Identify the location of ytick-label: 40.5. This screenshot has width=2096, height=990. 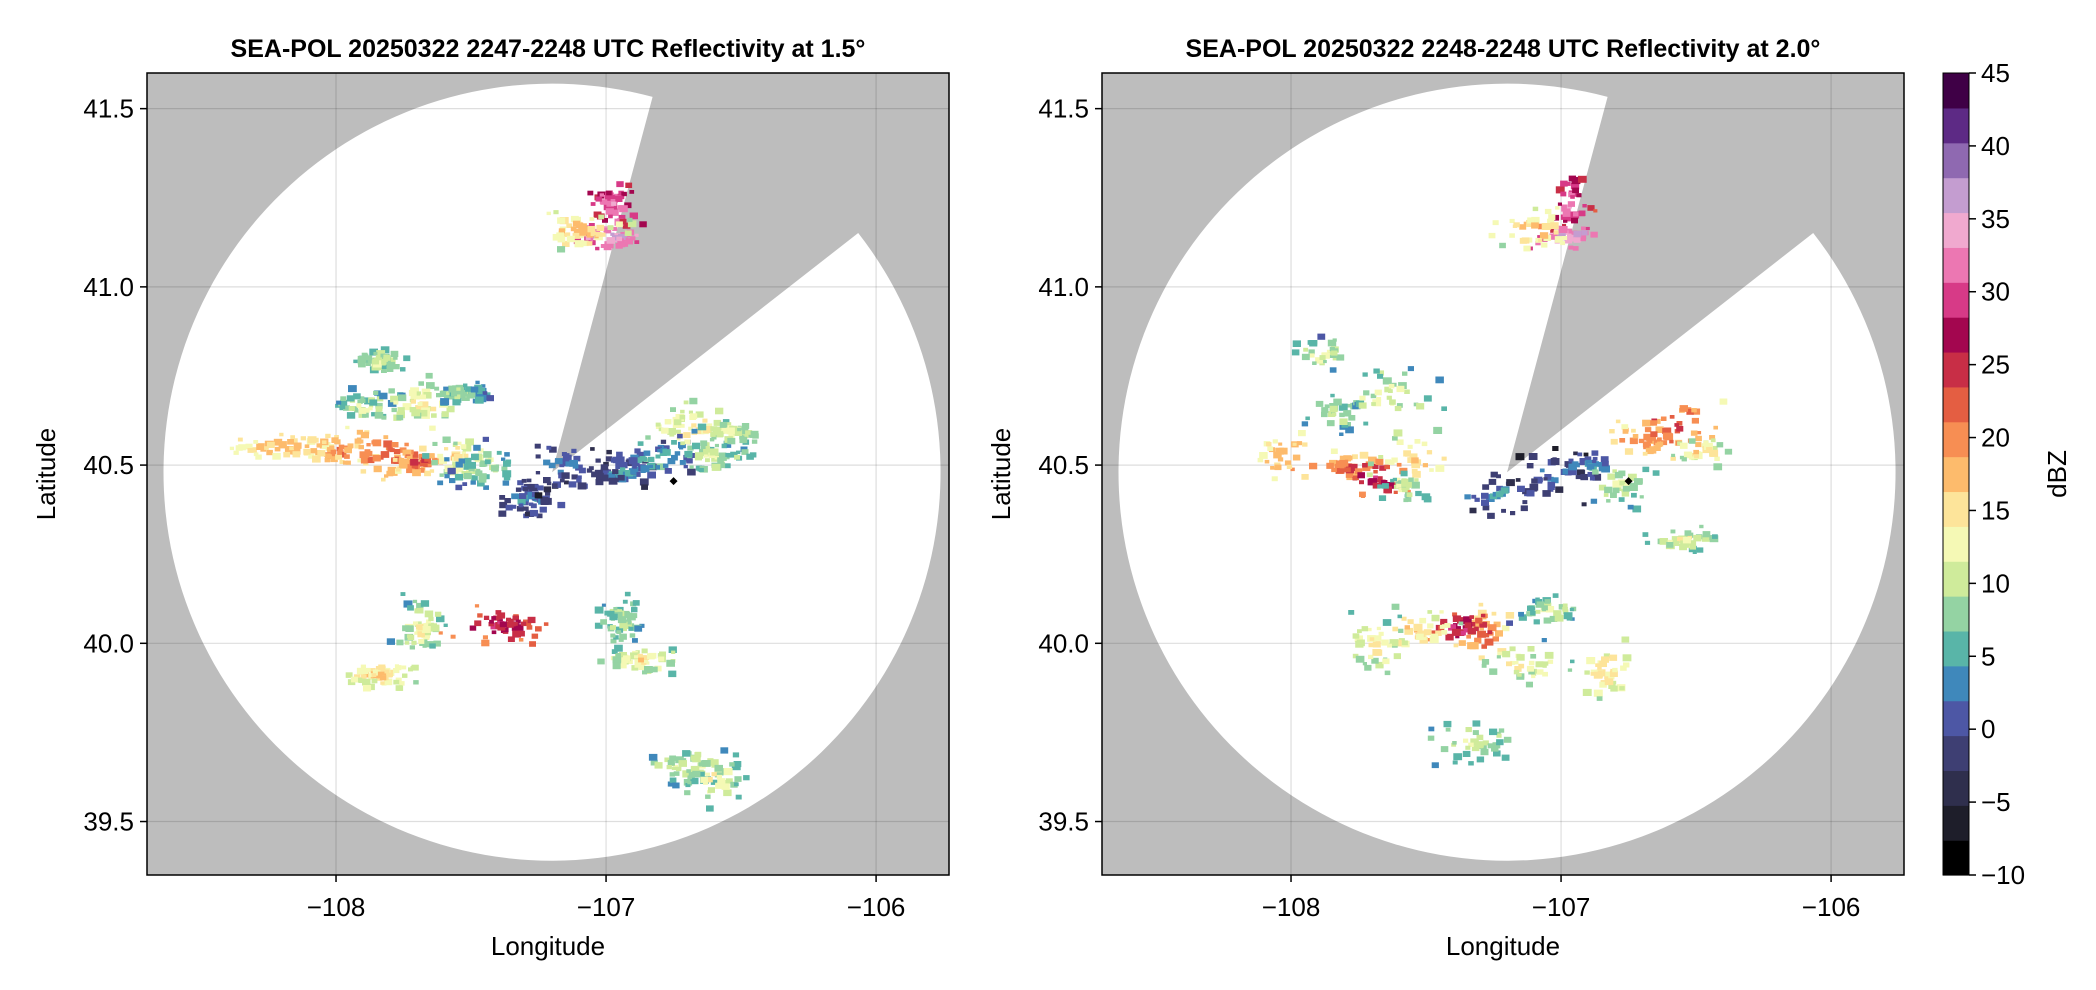
(108, 465).